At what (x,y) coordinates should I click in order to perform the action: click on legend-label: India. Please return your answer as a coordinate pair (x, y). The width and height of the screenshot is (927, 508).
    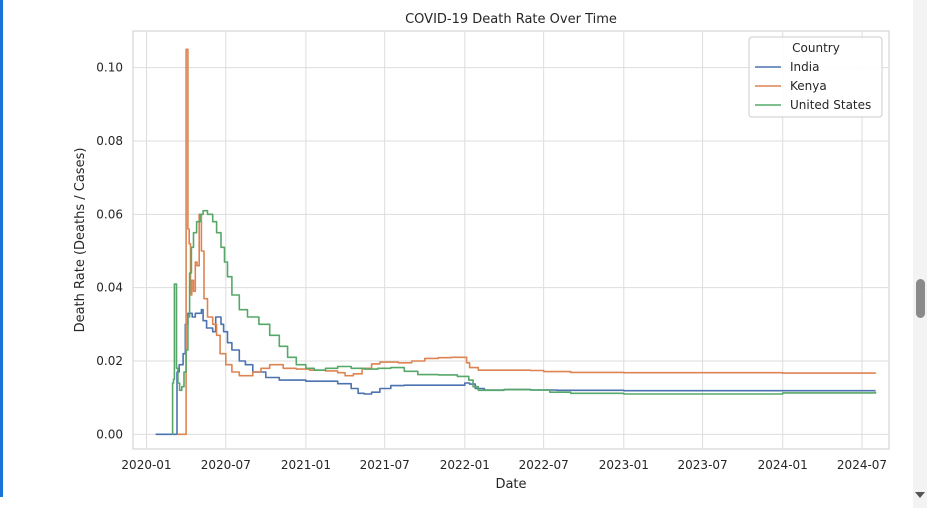
    Looking at the image, I should click on (804, 67).